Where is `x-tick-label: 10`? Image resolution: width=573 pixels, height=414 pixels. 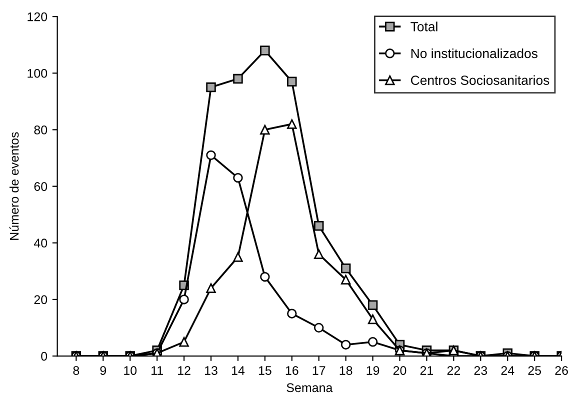 x-tick-label: 10 is located at coordinates (130, 370).